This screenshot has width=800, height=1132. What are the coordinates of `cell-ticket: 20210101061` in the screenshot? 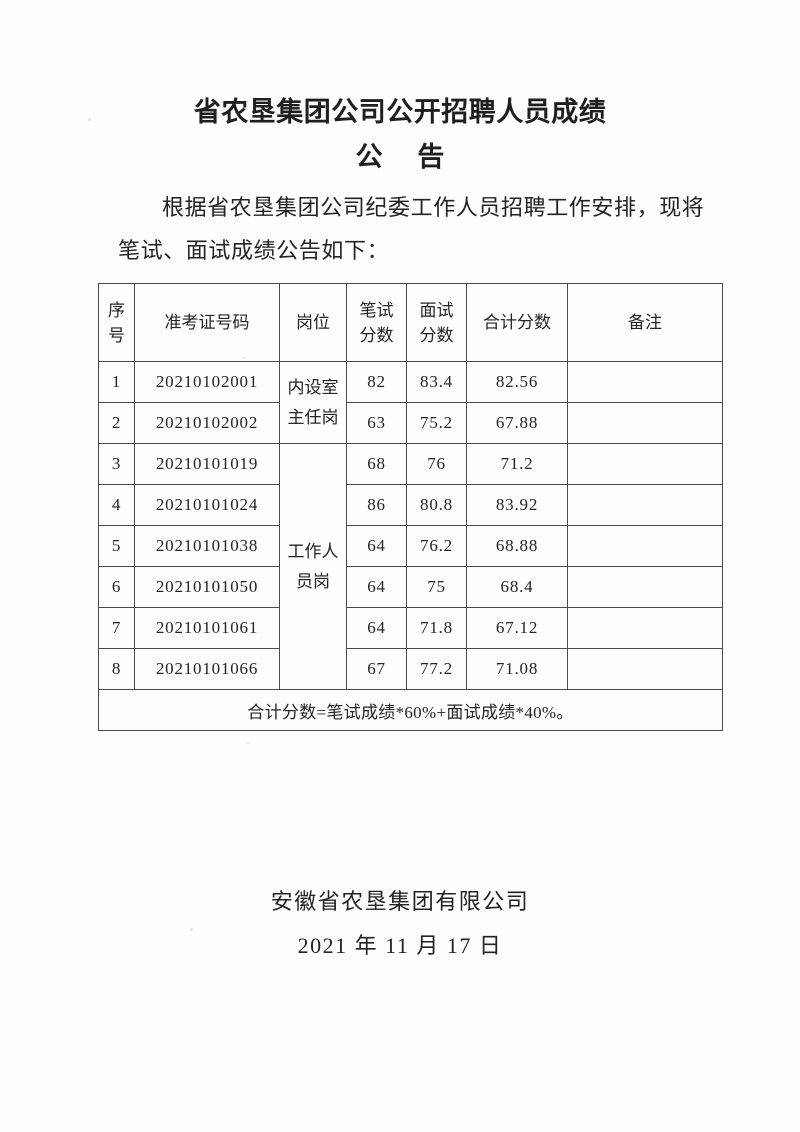 It's located at (207, 628).